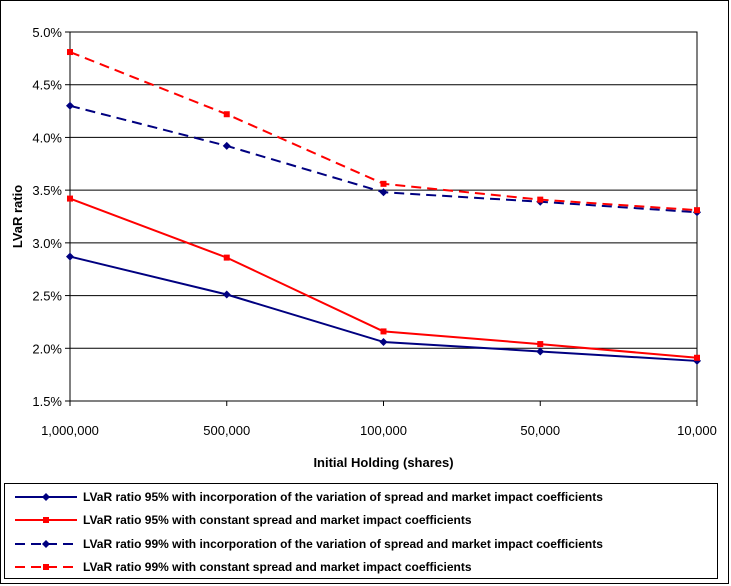  Describe the element at coordinates (47, 190) in the screenshot. I see `y-tick-label: 3.5%` at that location.